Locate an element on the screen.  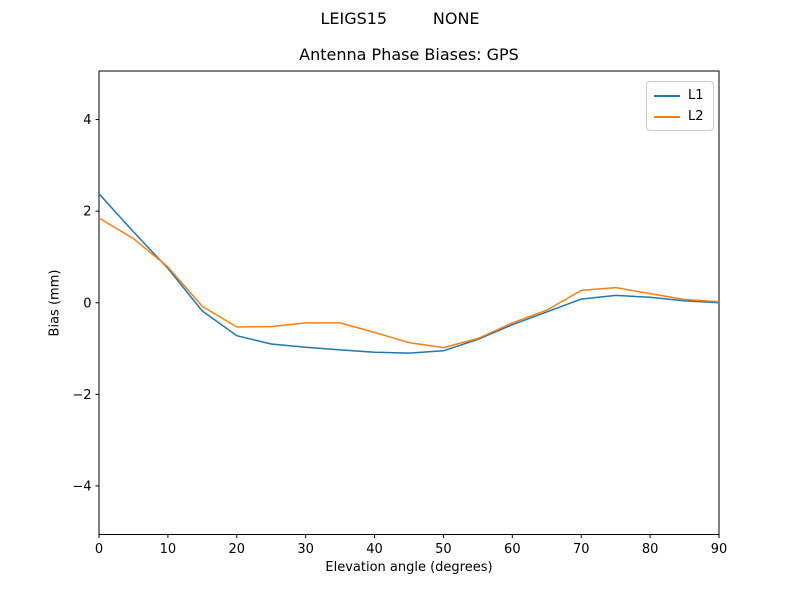
x-tick-label: 20 is located at coordinates (237, 549).